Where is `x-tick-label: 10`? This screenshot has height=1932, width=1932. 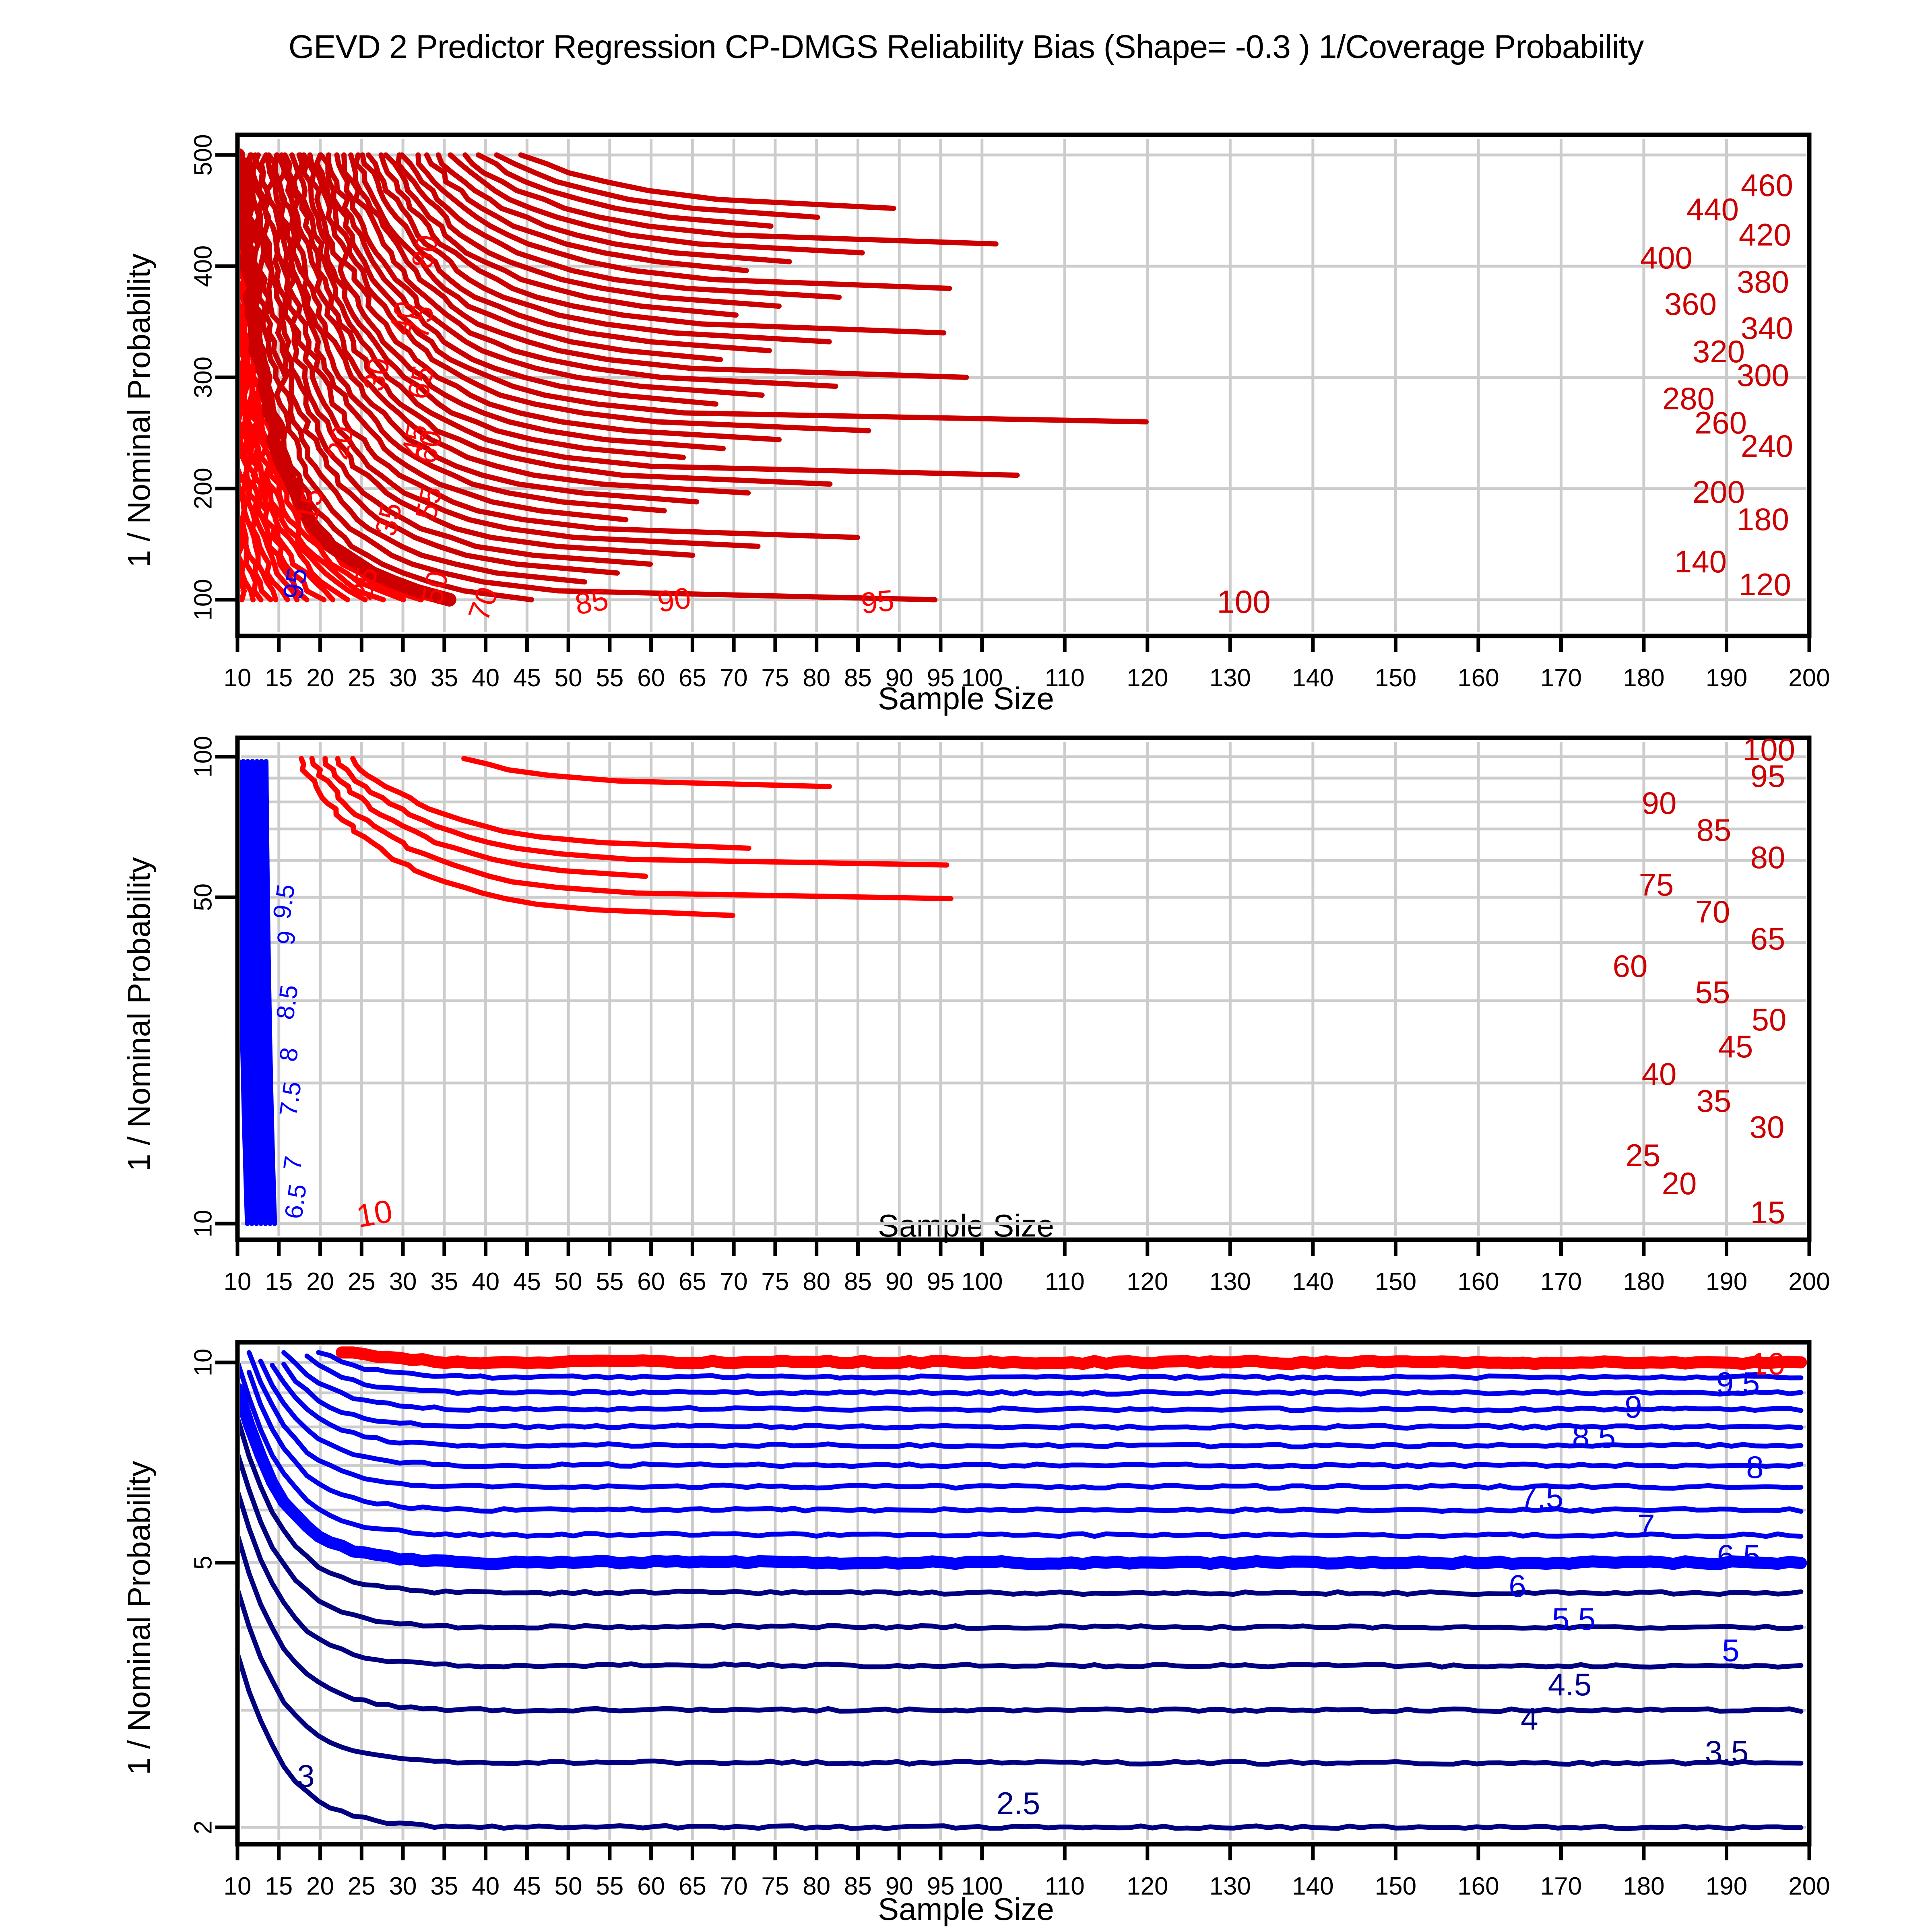 x-tick-label: 10 is located at coordinates (238, 1886).